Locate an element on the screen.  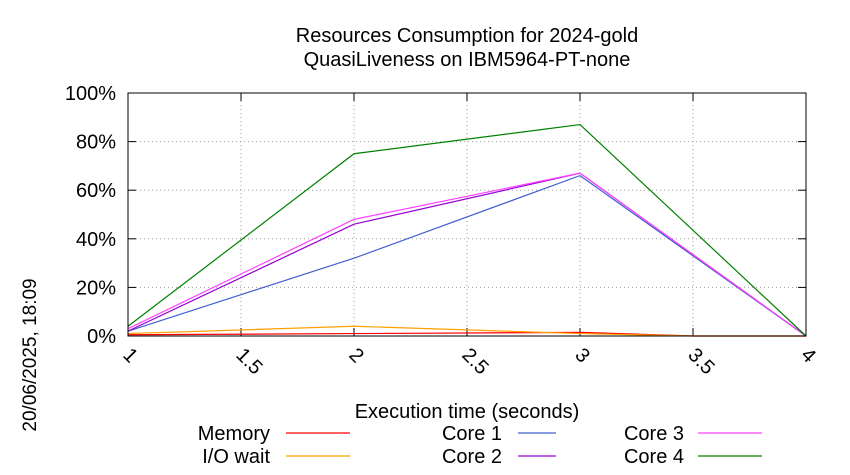
x-tick-label: 2.5 is located at coordinates (474, 361).